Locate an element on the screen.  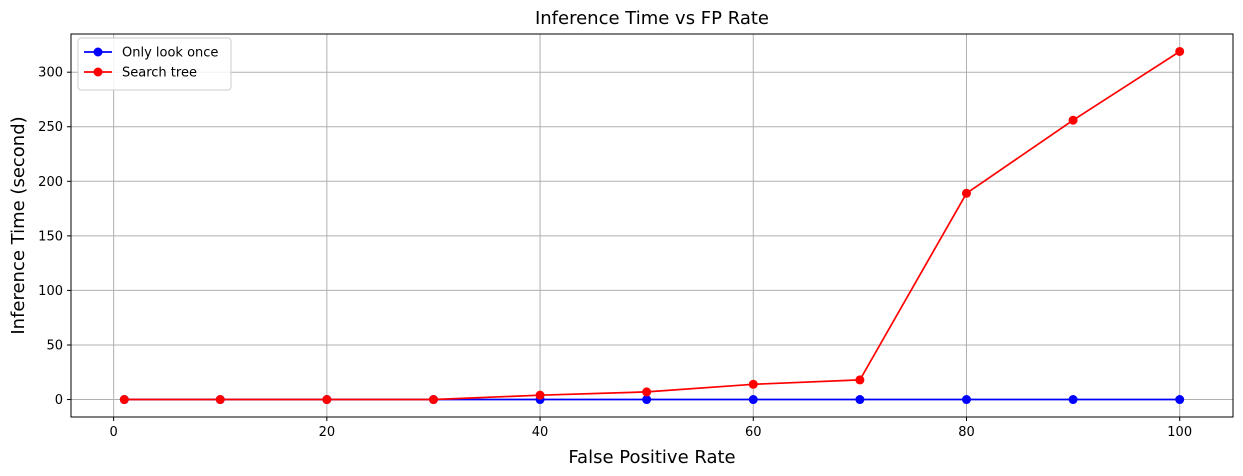
y-axis-label: Inference Time (second) is located at coordinates (18, 225).